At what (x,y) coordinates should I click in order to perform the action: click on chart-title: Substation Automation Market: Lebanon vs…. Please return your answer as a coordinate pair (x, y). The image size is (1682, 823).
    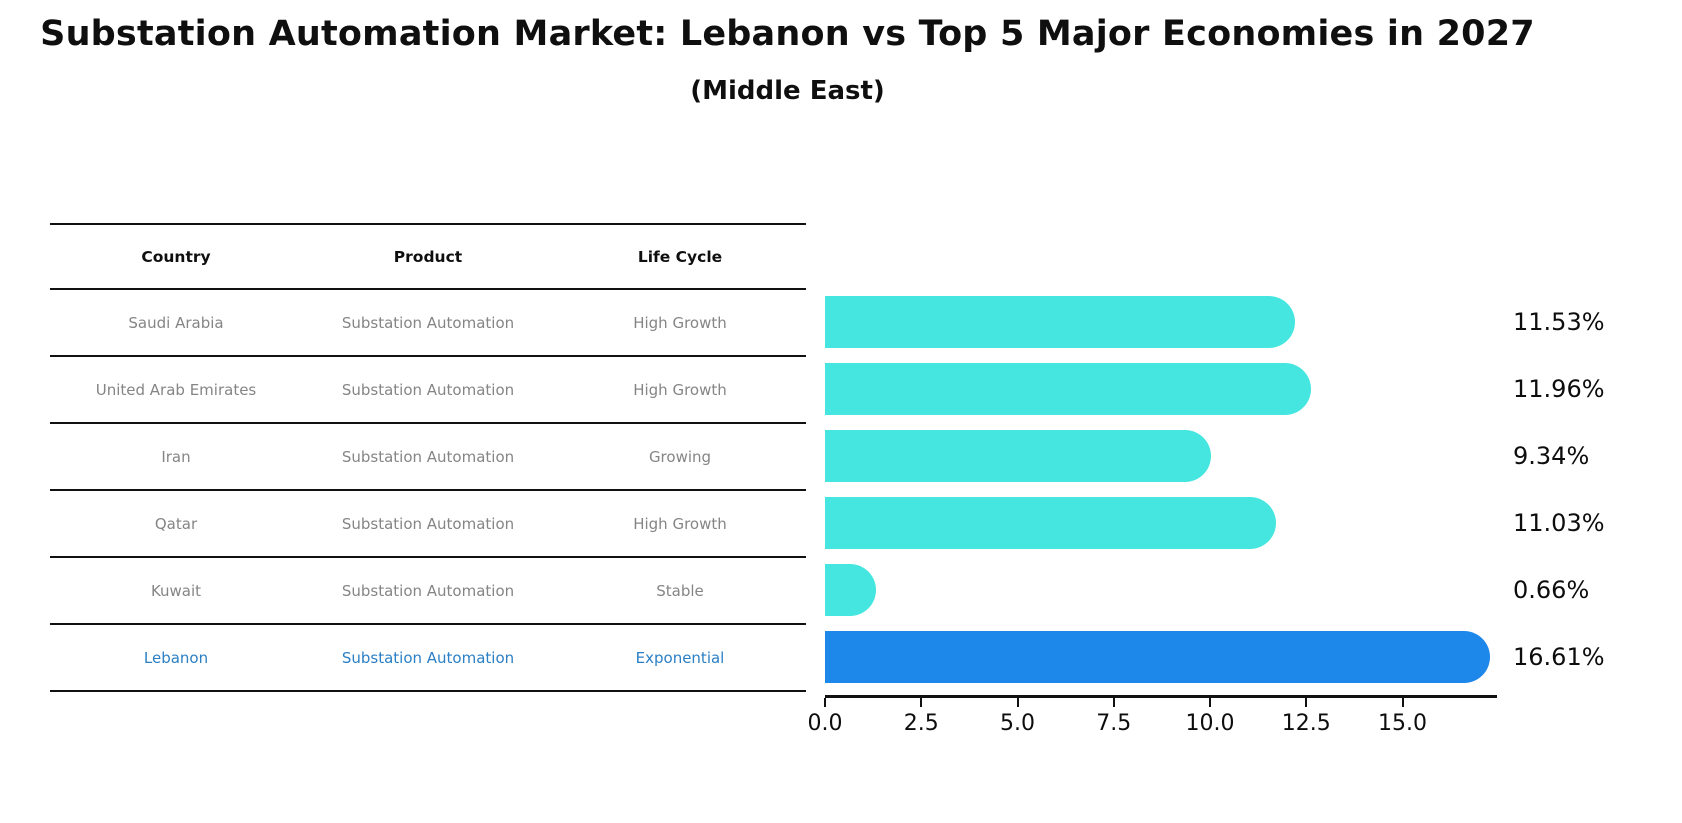
    Looking at the image, I should click on (787, 34).